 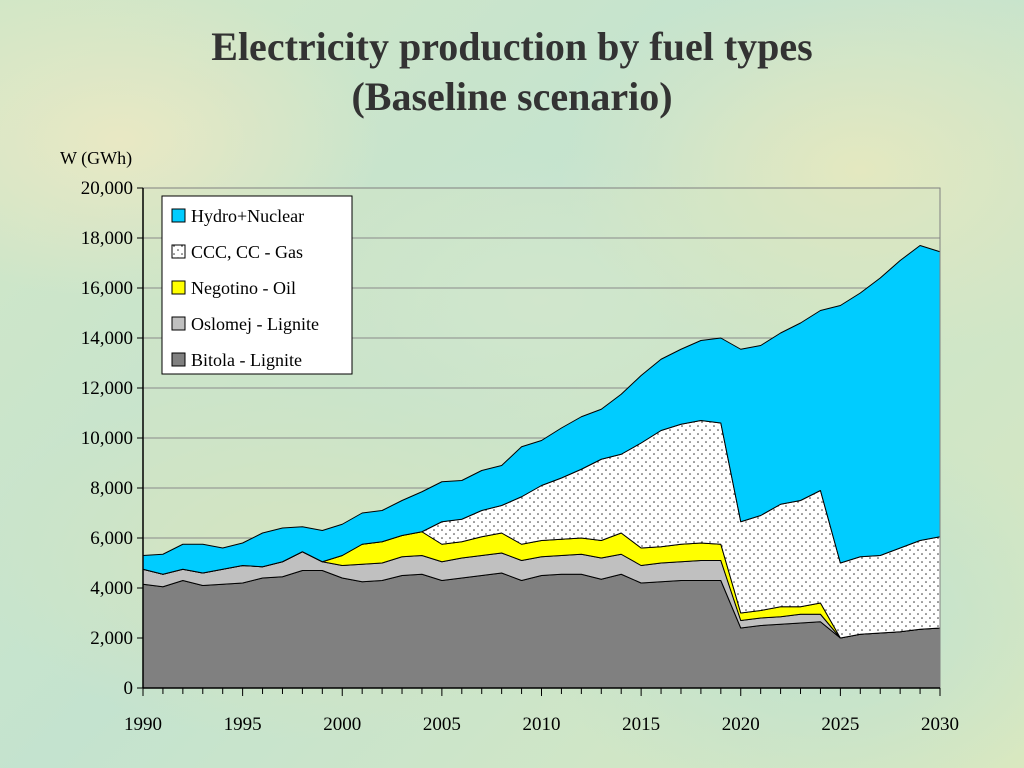 I want to click on y-tick-label-10: 20,000, so click(x=107, y=188).